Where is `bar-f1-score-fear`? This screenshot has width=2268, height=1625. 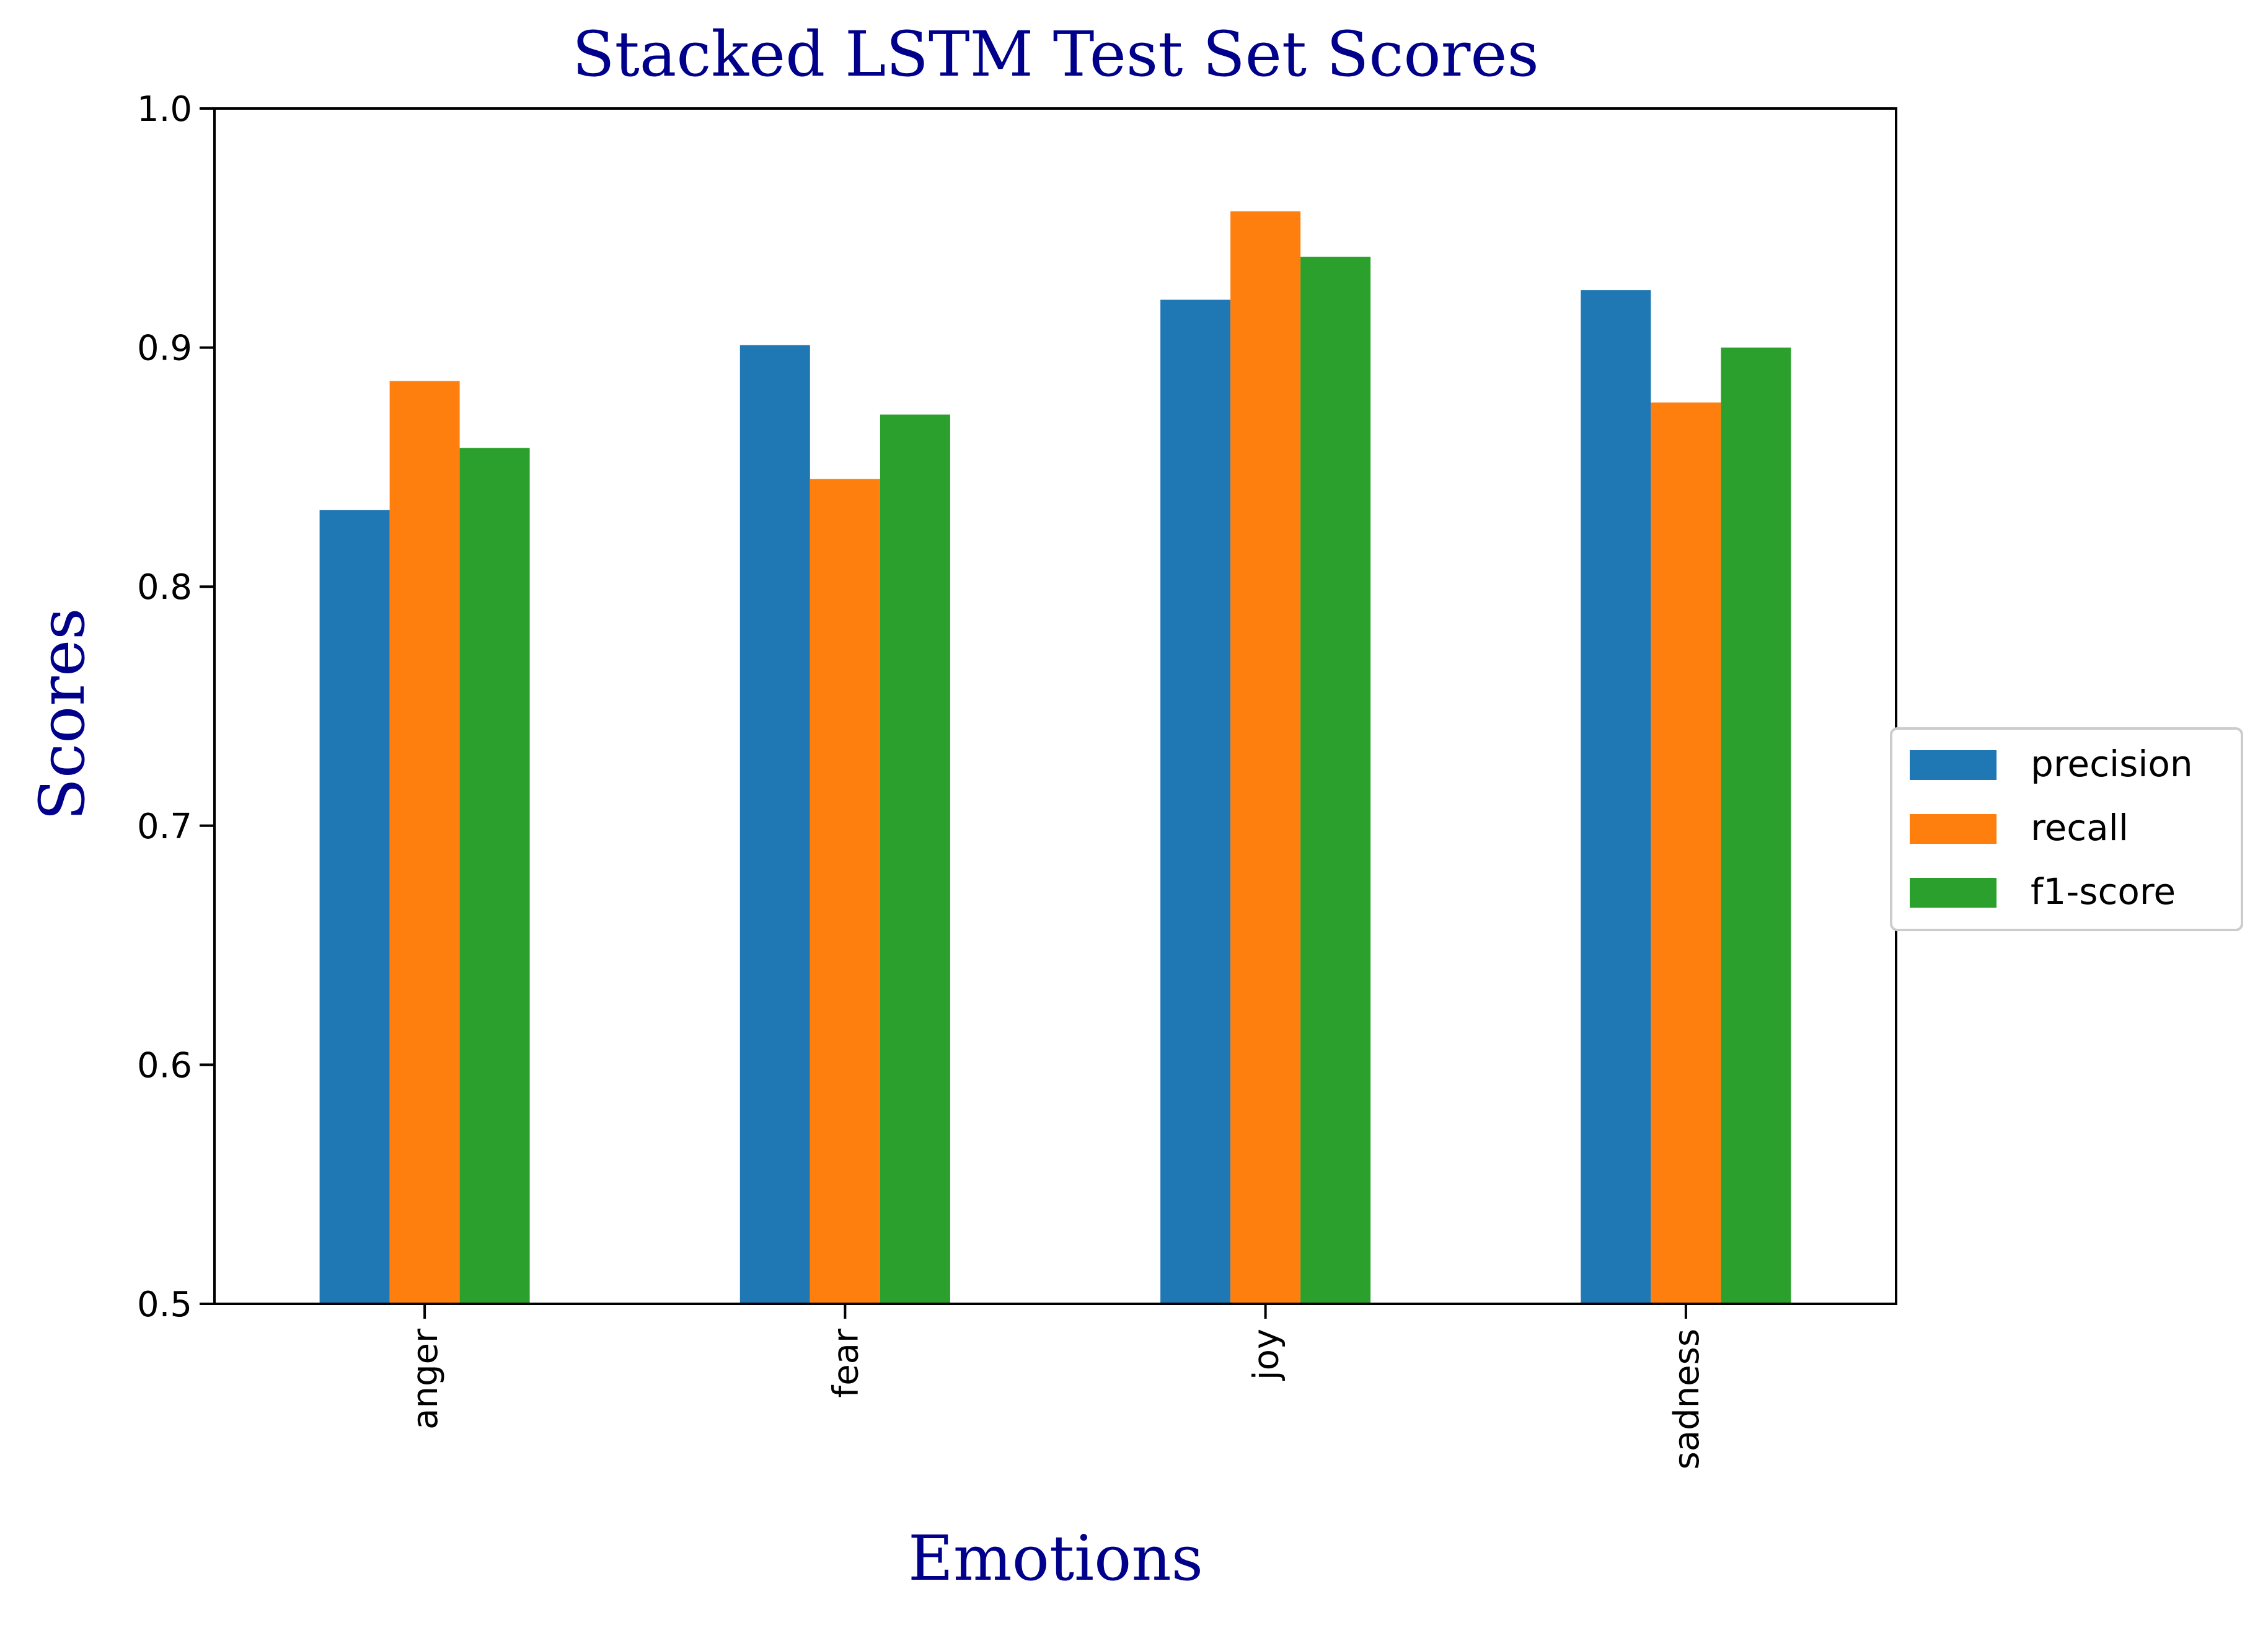 bar-f1-score-fear is located at coordinates (915, 859).